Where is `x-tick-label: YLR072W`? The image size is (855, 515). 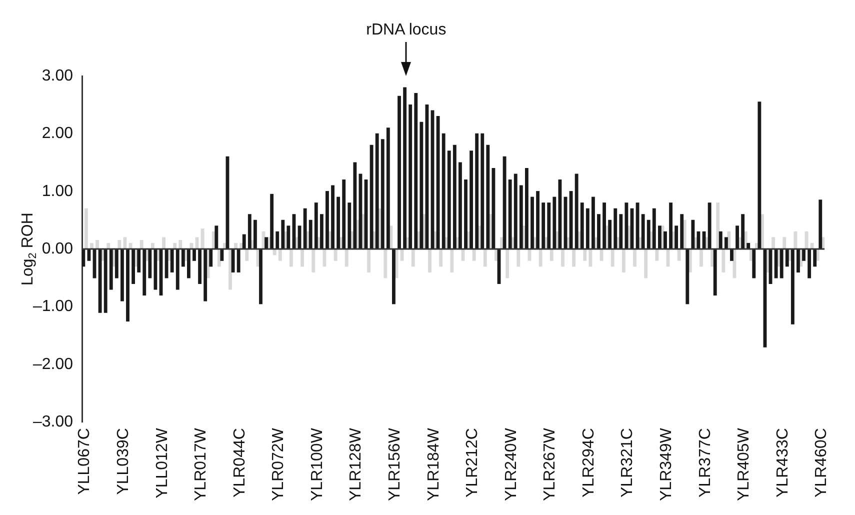 x-tick-label: YLR072W is located at coordinates (279, 464).